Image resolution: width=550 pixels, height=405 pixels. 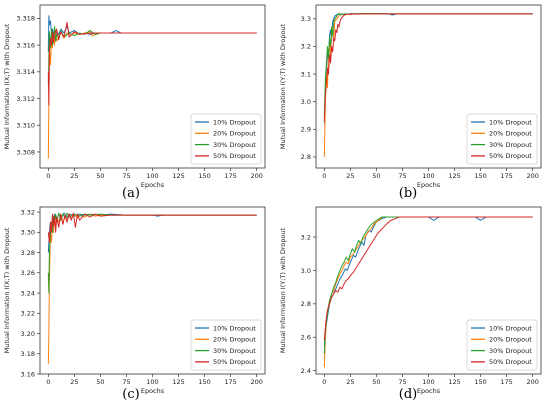 I want to click on y-tick-label: 3.314, so click(x=25, y=72).